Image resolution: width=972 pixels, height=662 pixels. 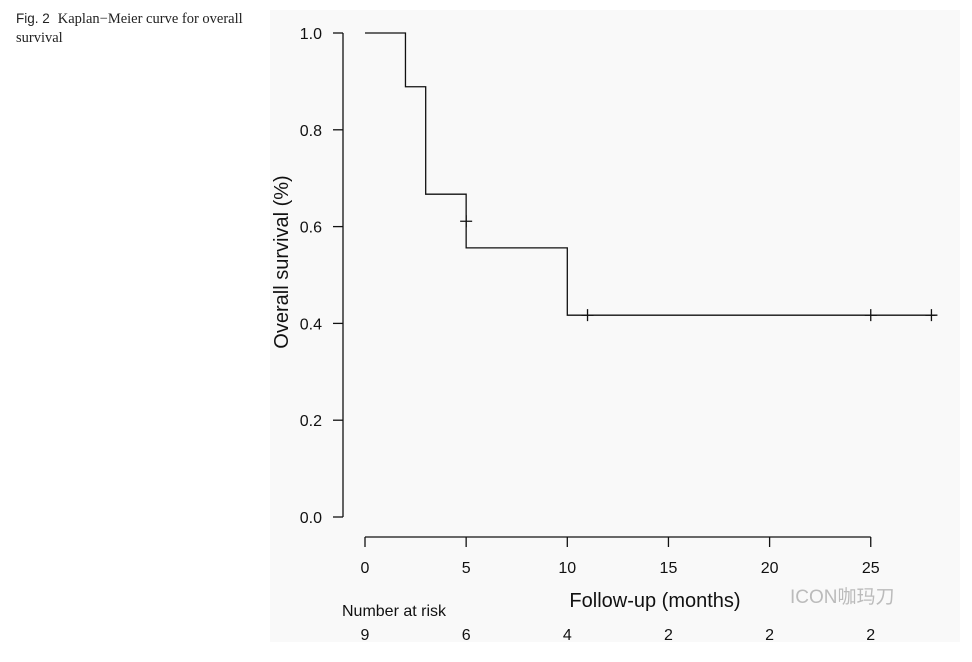 What do you see at coordinates (311, 34) in the screenshot?
I see `y-tick-label: 1.0` at bounding box center [311, 34].